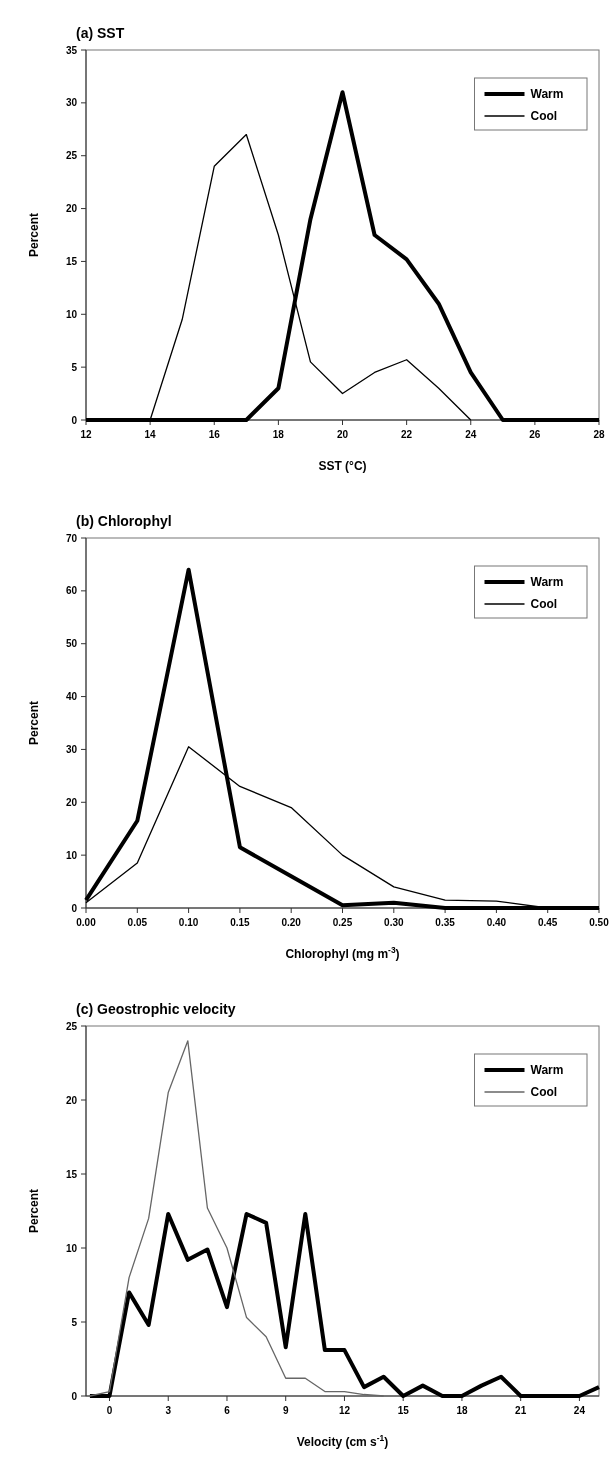 Image resolution: width=613 pixels, height=1476 pixels. Describe the element at coordinates (291, 922) in the screenshot. I see `x-tick-label: 0.20` at that location.